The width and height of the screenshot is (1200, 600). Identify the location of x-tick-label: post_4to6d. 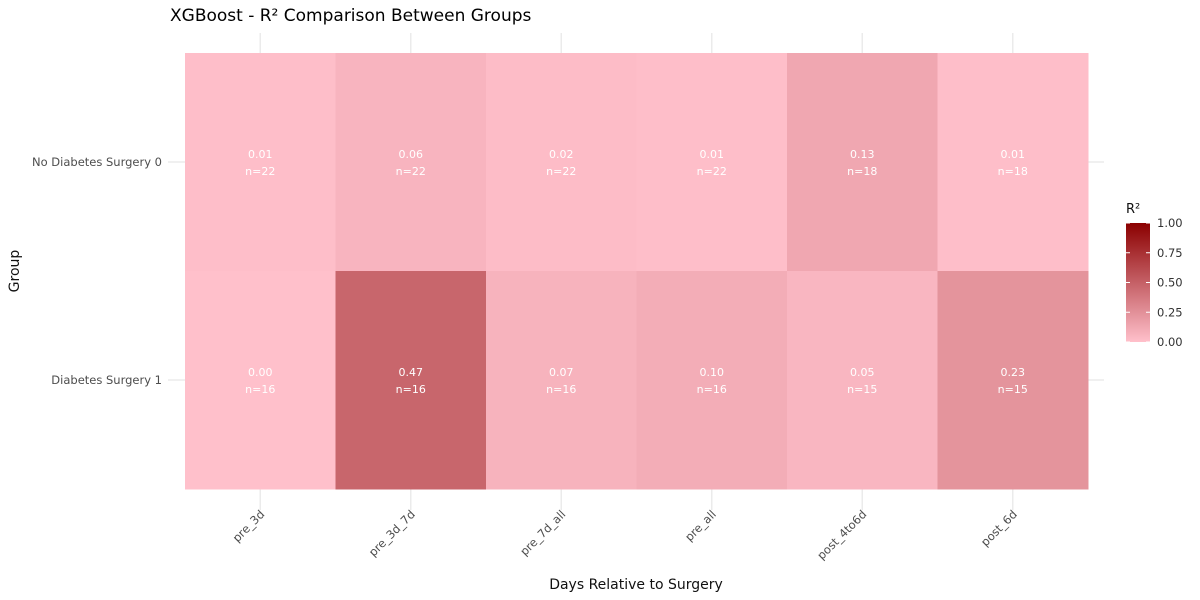
(841, 534).